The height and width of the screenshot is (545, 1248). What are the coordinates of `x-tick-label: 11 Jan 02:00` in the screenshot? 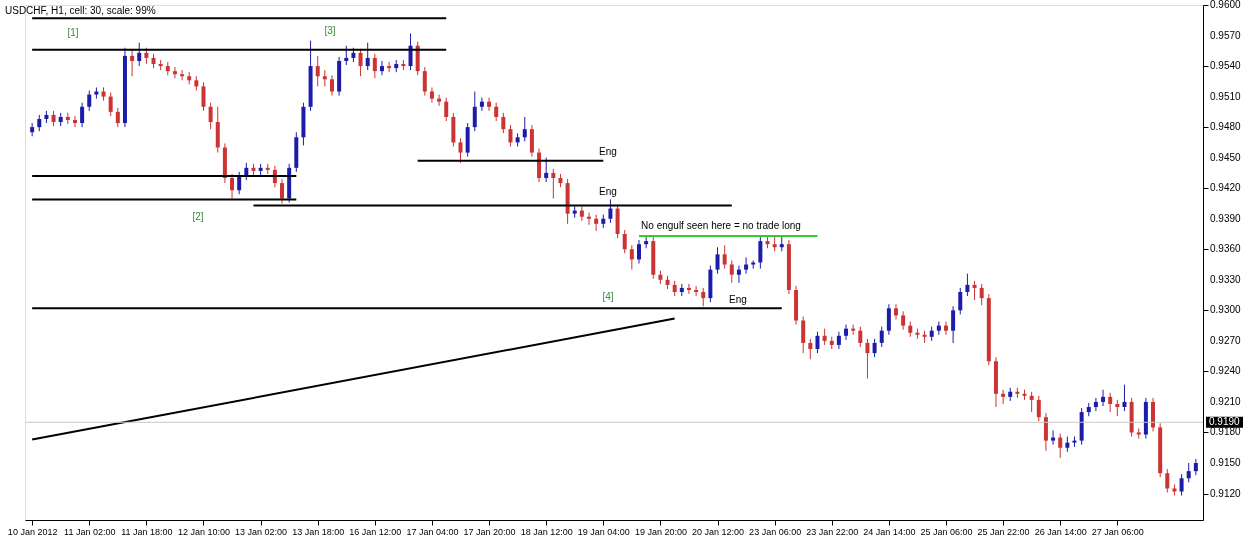 It's located at (90, 531).